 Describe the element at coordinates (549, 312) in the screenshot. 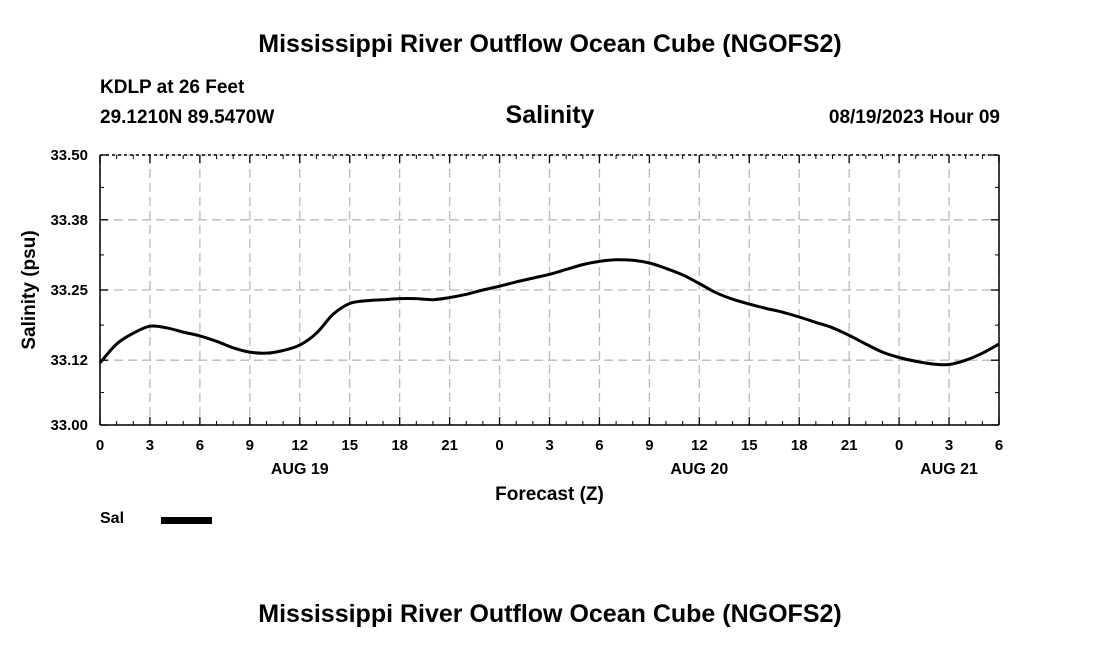

I see `series-line-sal` at that location.